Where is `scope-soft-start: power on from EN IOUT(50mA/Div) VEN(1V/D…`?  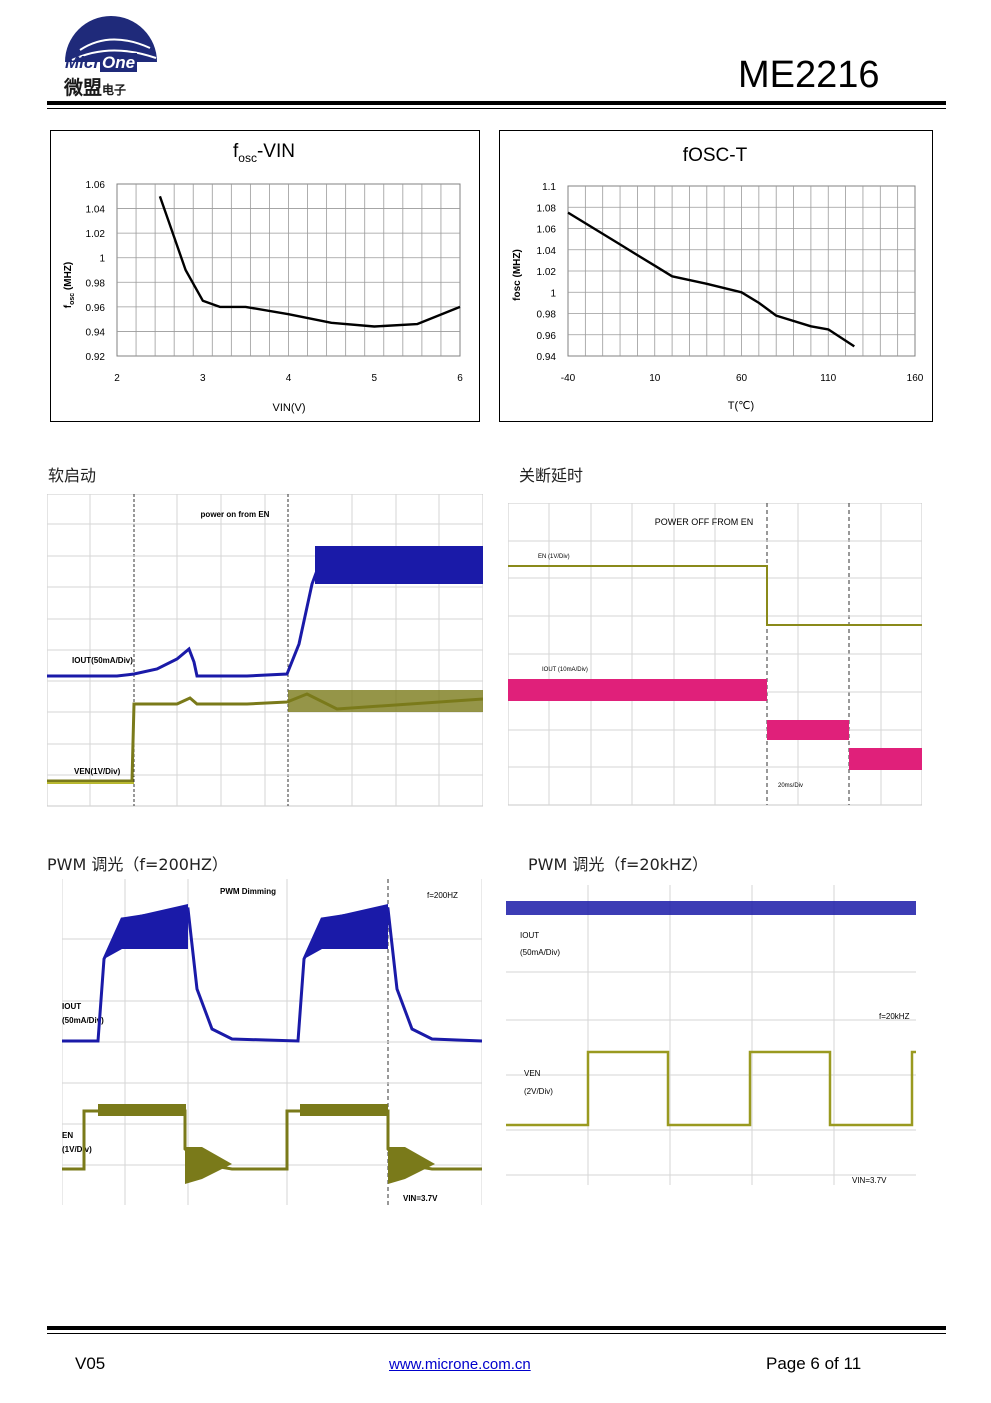 scope-soft-start: power on from EN IOUT(50mA/Div) VEN(1V/D… is located at coordinates (265, 651).